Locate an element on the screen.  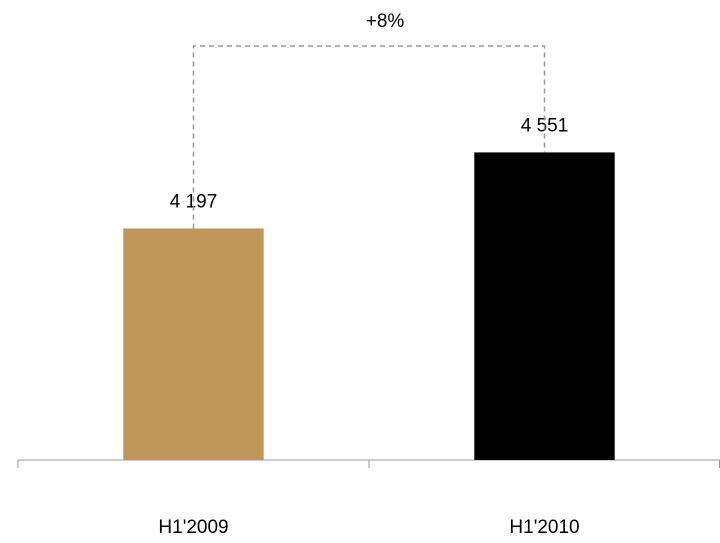
change-annotation: +8% is located at coordinates (385, 21).